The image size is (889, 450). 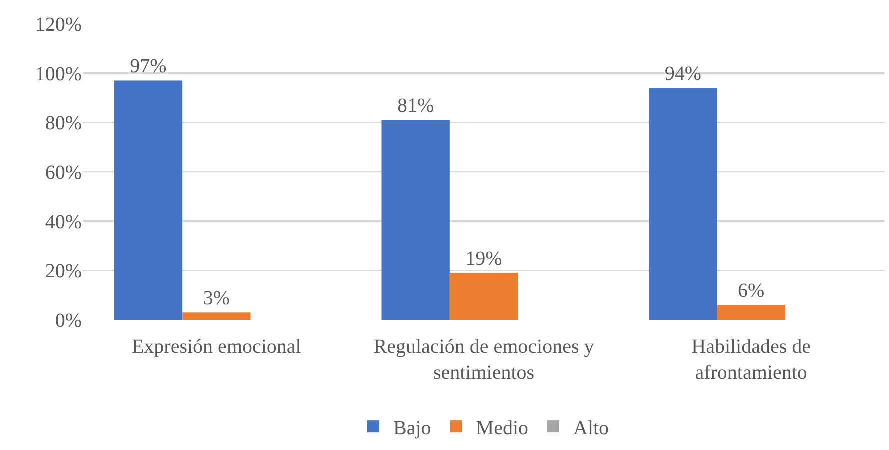 What do you see at coordinates (502, 428) in the screenshot?
I see `legend-label: Medio` at bounding box center [502, 428].